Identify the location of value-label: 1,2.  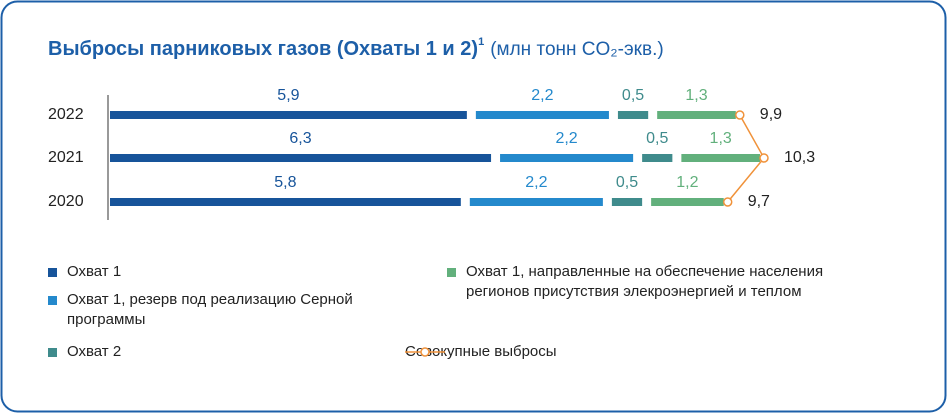
(687, 182).